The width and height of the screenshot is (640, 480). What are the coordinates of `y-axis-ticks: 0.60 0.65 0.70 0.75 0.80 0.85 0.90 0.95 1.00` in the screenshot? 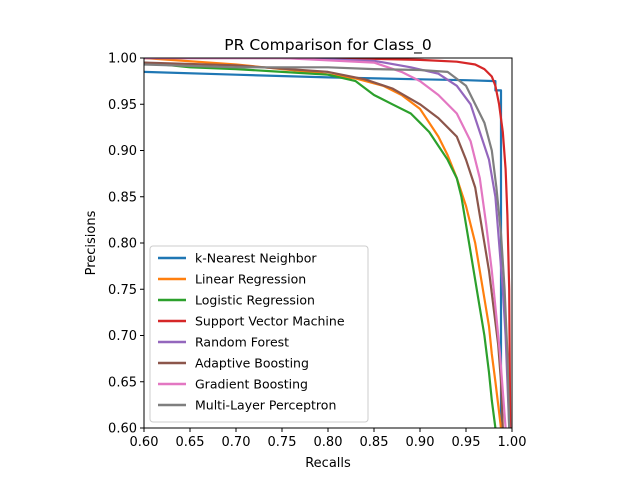 It's located at (126, 244).